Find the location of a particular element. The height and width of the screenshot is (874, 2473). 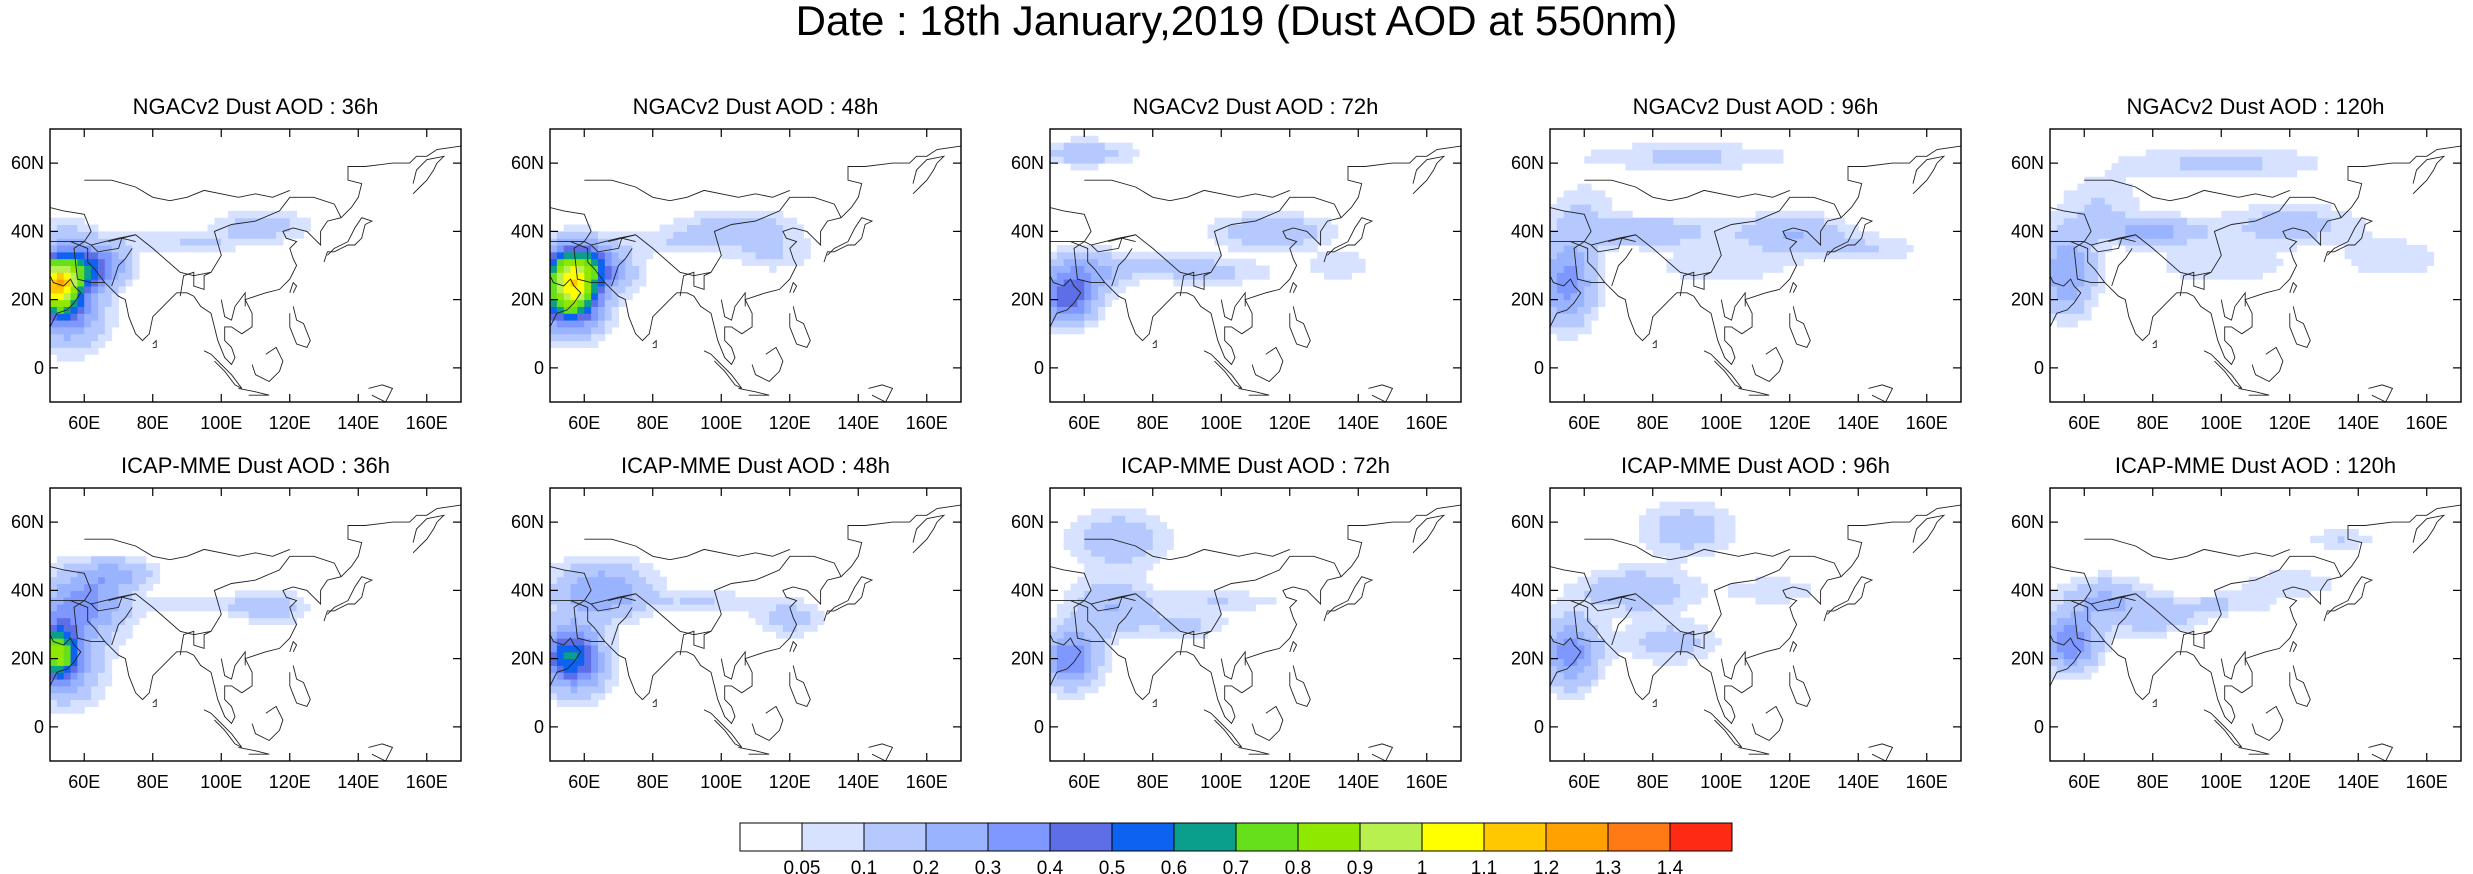

colorbar-label: 0.4 is located at coordinates (1050, 866).